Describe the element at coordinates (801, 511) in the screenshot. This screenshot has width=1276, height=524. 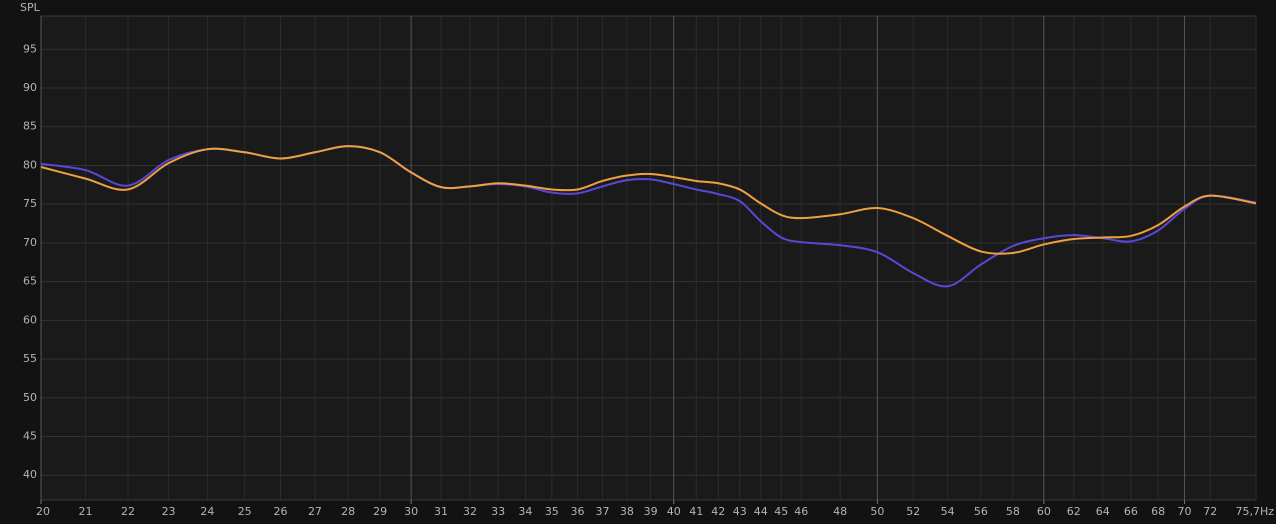
I see `x-tick-label: 46` at that location.